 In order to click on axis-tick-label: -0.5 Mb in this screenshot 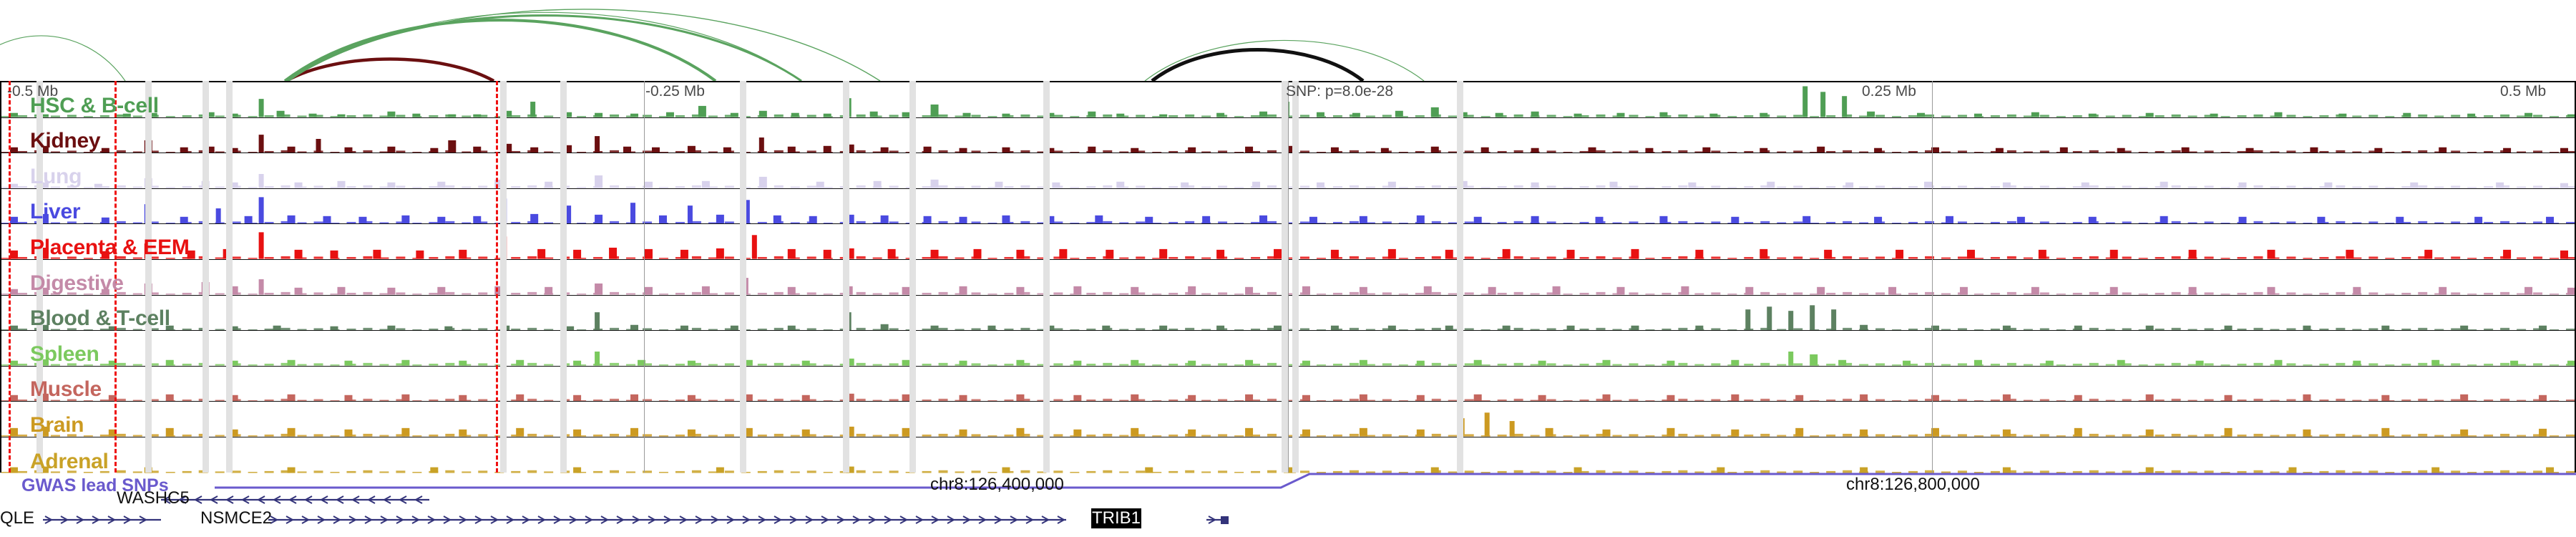, I will do `click(33, 91)`.